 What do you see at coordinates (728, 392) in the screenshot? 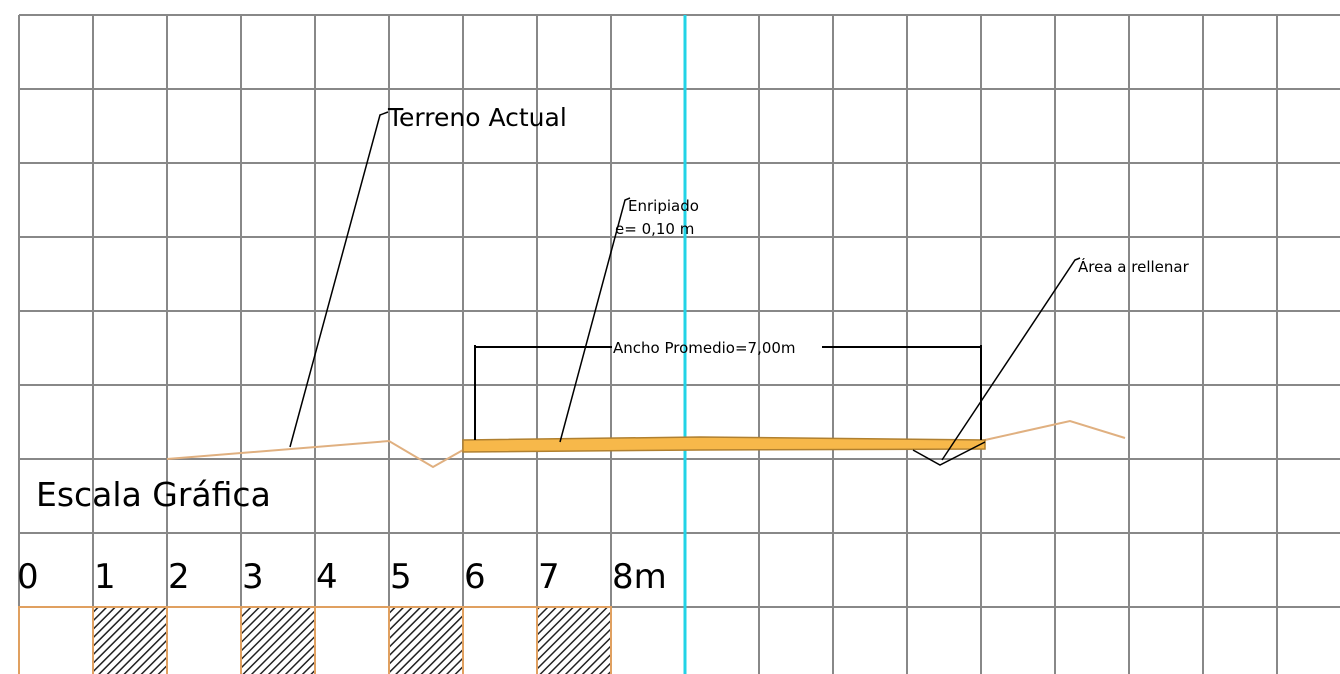
I see `dimension-line` at bounding box center [728, 392].